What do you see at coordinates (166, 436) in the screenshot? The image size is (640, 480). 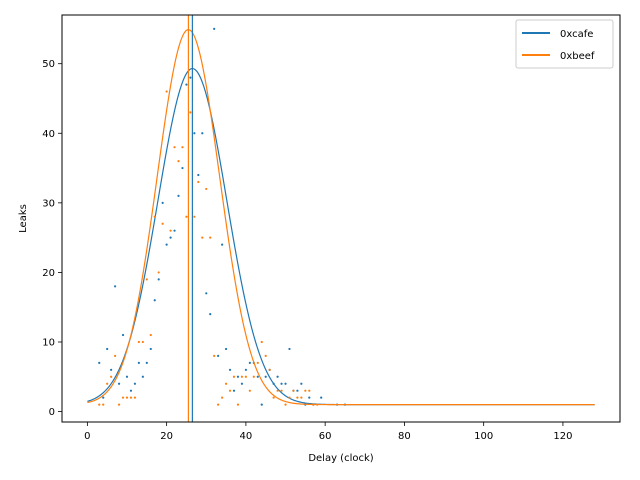 I see `x-tick-label: 20` at bounding box center [166, 436].